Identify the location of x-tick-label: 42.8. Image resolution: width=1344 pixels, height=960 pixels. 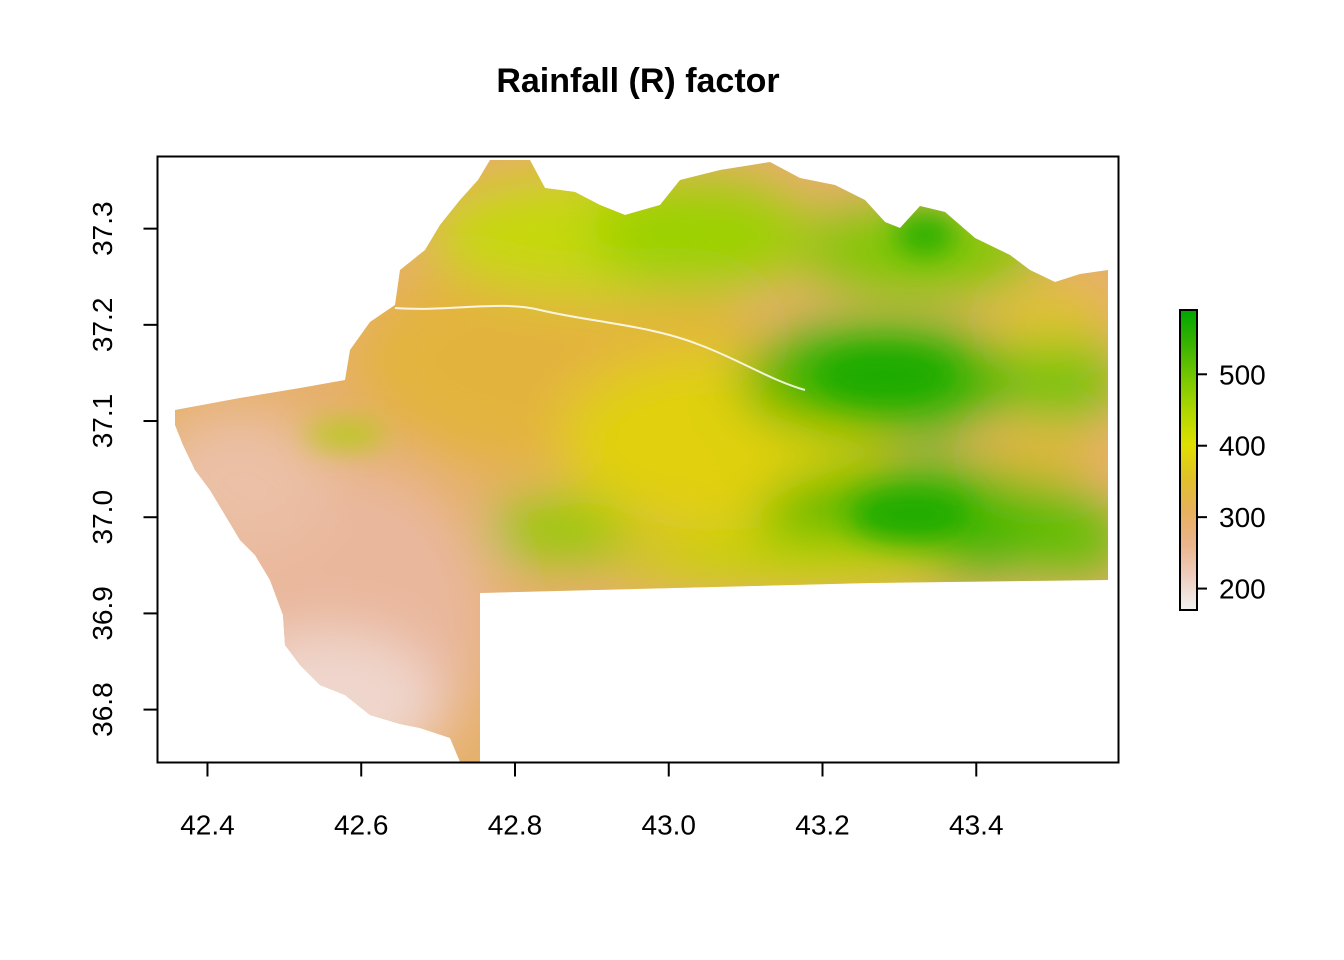
(515, 825).